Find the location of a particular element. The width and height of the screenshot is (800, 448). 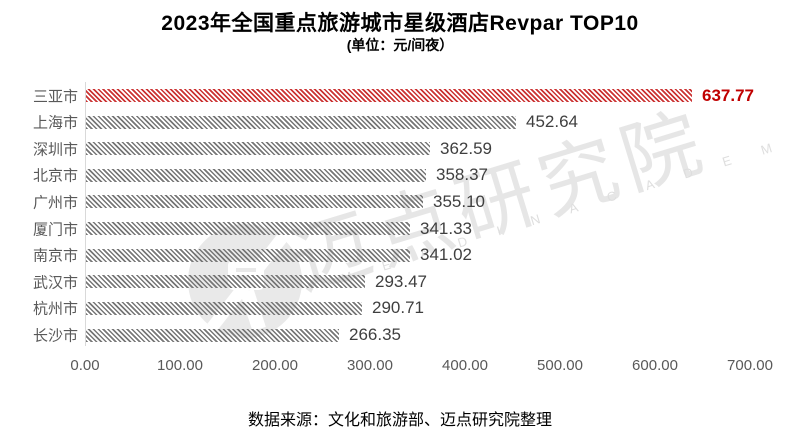

x-tick-label: 0.00 is located at coordinates (85, 365).